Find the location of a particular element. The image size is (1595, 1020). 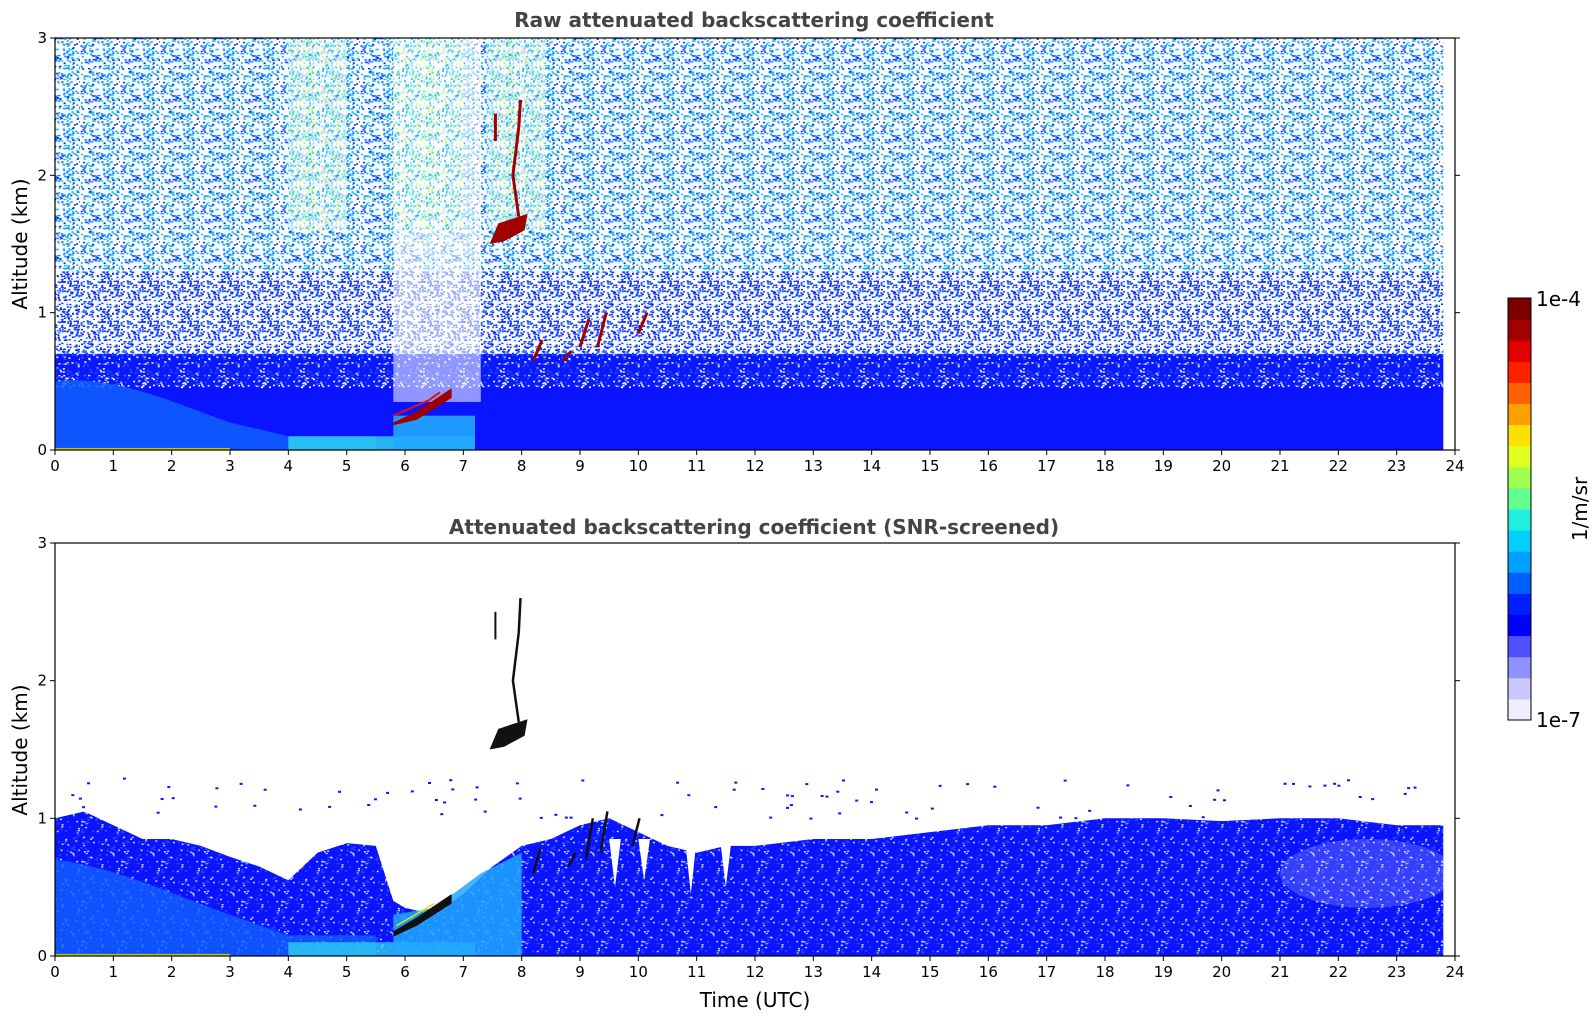

aerosol-layer is located at coordinates (215, 415).